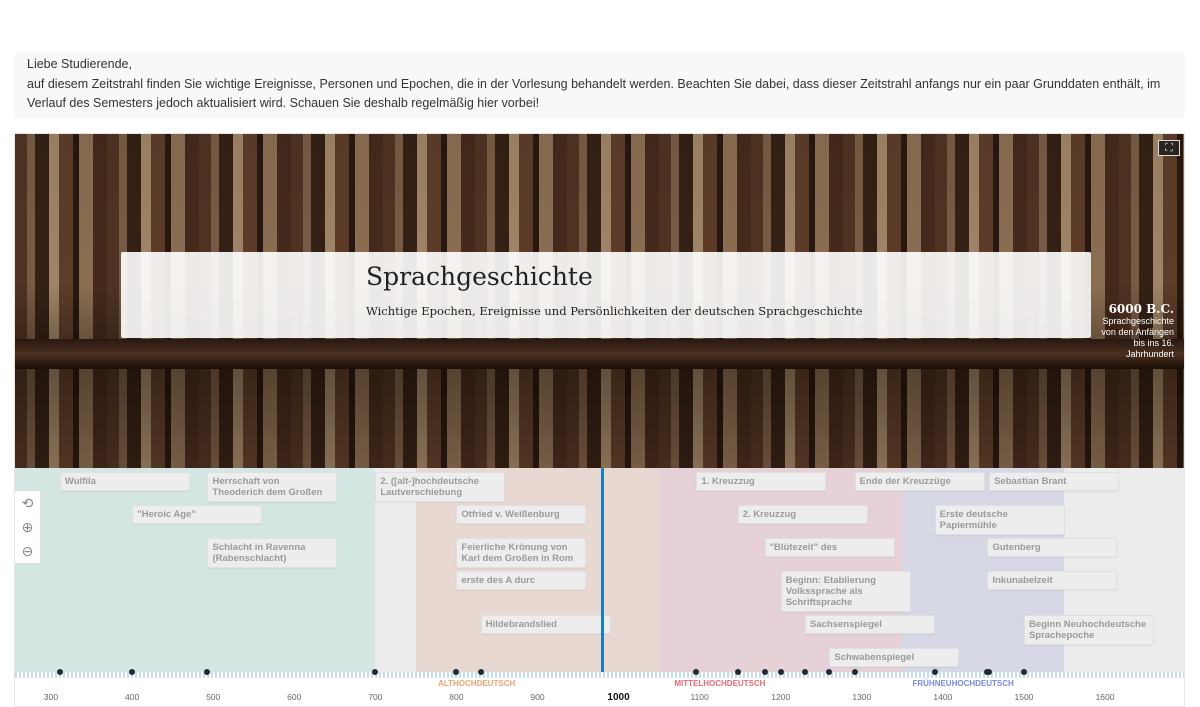 This screenshot has height=707, width=1200. I want to click on zoom-out-icon: ⊖, so click(27, 551).